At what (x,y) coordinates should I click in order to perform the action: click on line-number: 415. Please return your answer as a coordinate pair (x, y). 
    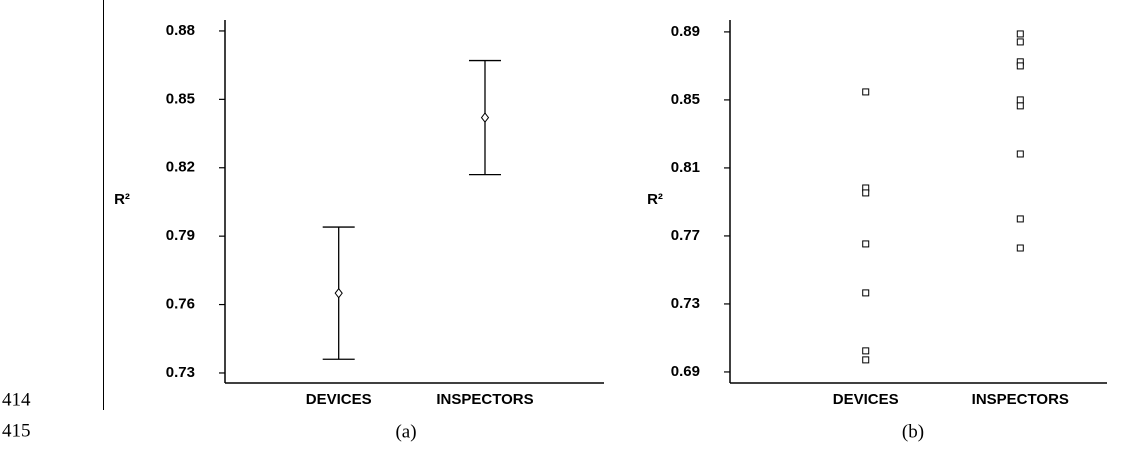
    Looking at the image, I should click on (16, 430).